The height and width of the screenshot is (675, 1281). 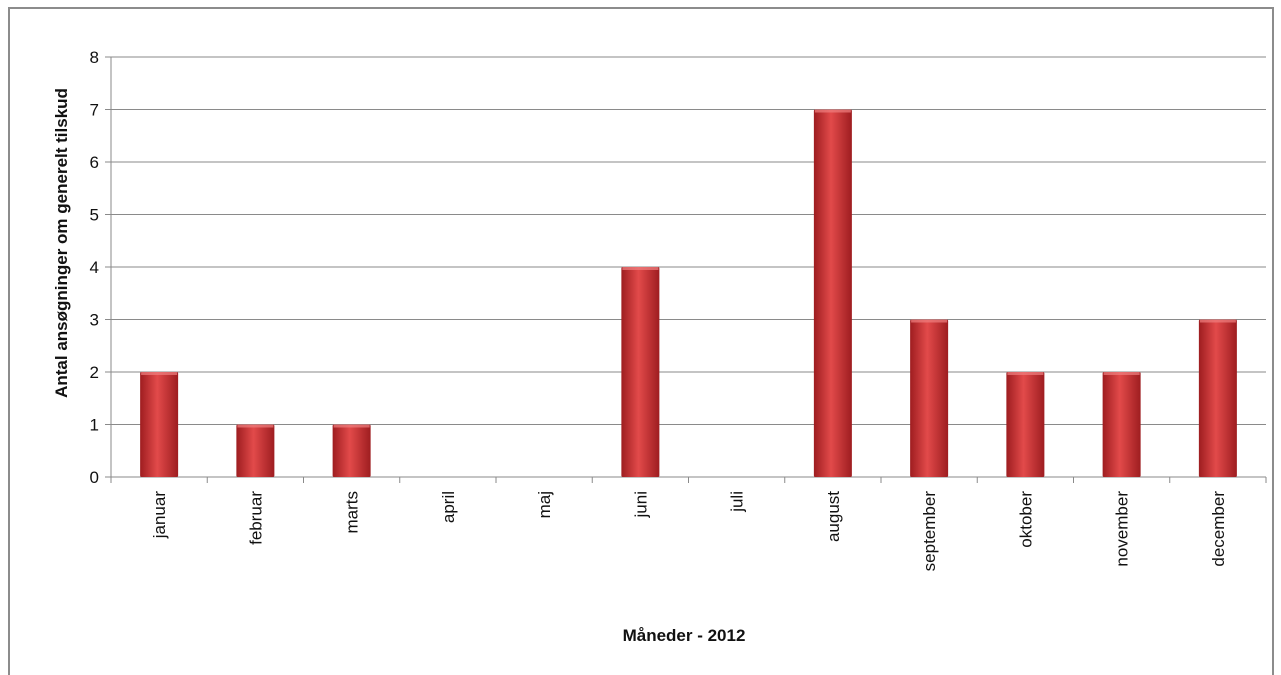 I want to click on y-tick-label: 1, so click(x=94, y=425).